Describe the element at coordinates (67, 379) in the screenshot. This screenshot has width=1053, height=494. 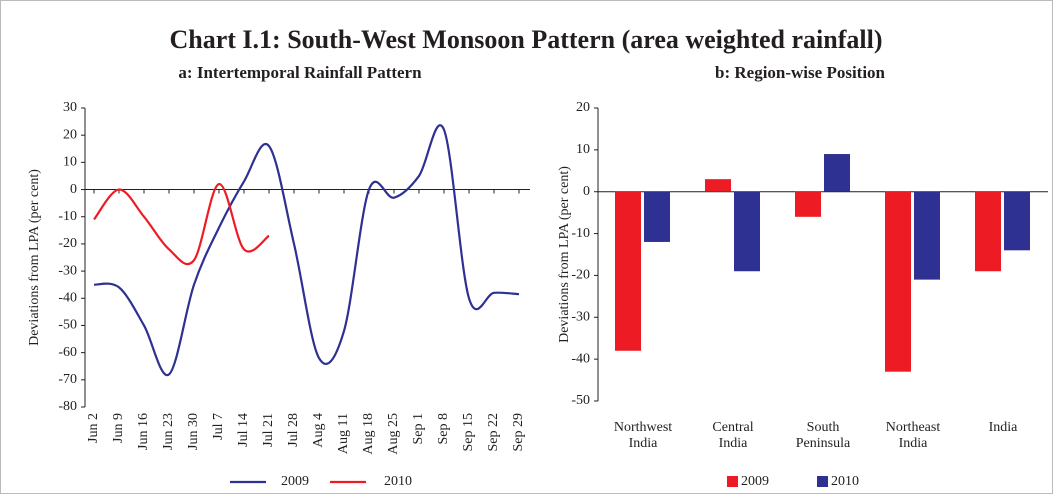
I see `y-tick-label: -70` at that location.